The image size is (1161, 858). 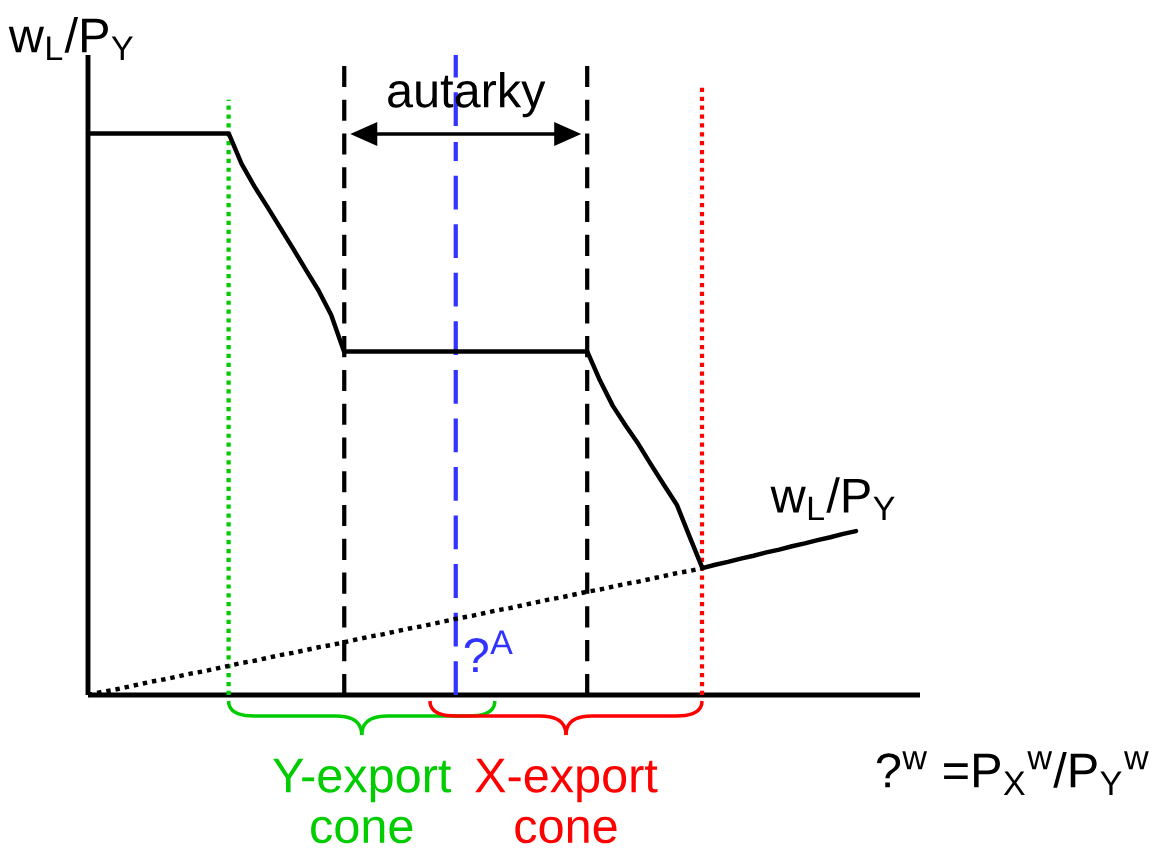 I want to click on y-axis-title: w$_{L}$/P$_{Y}$, so click(x=70, y=39).